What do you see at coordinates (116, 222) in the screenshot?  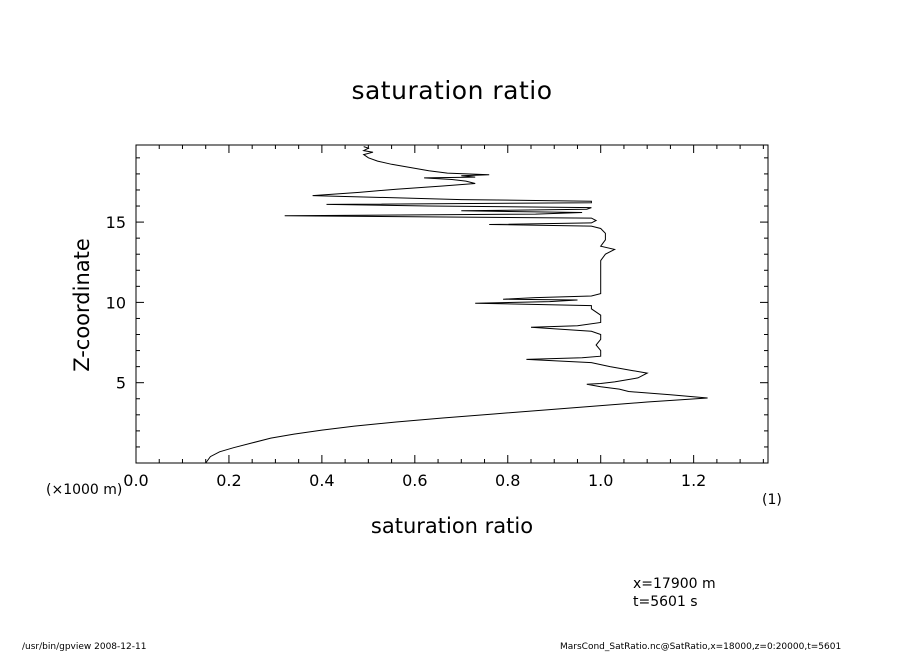 I see `y-tick-label: 15` at bounding box center [116, 222].